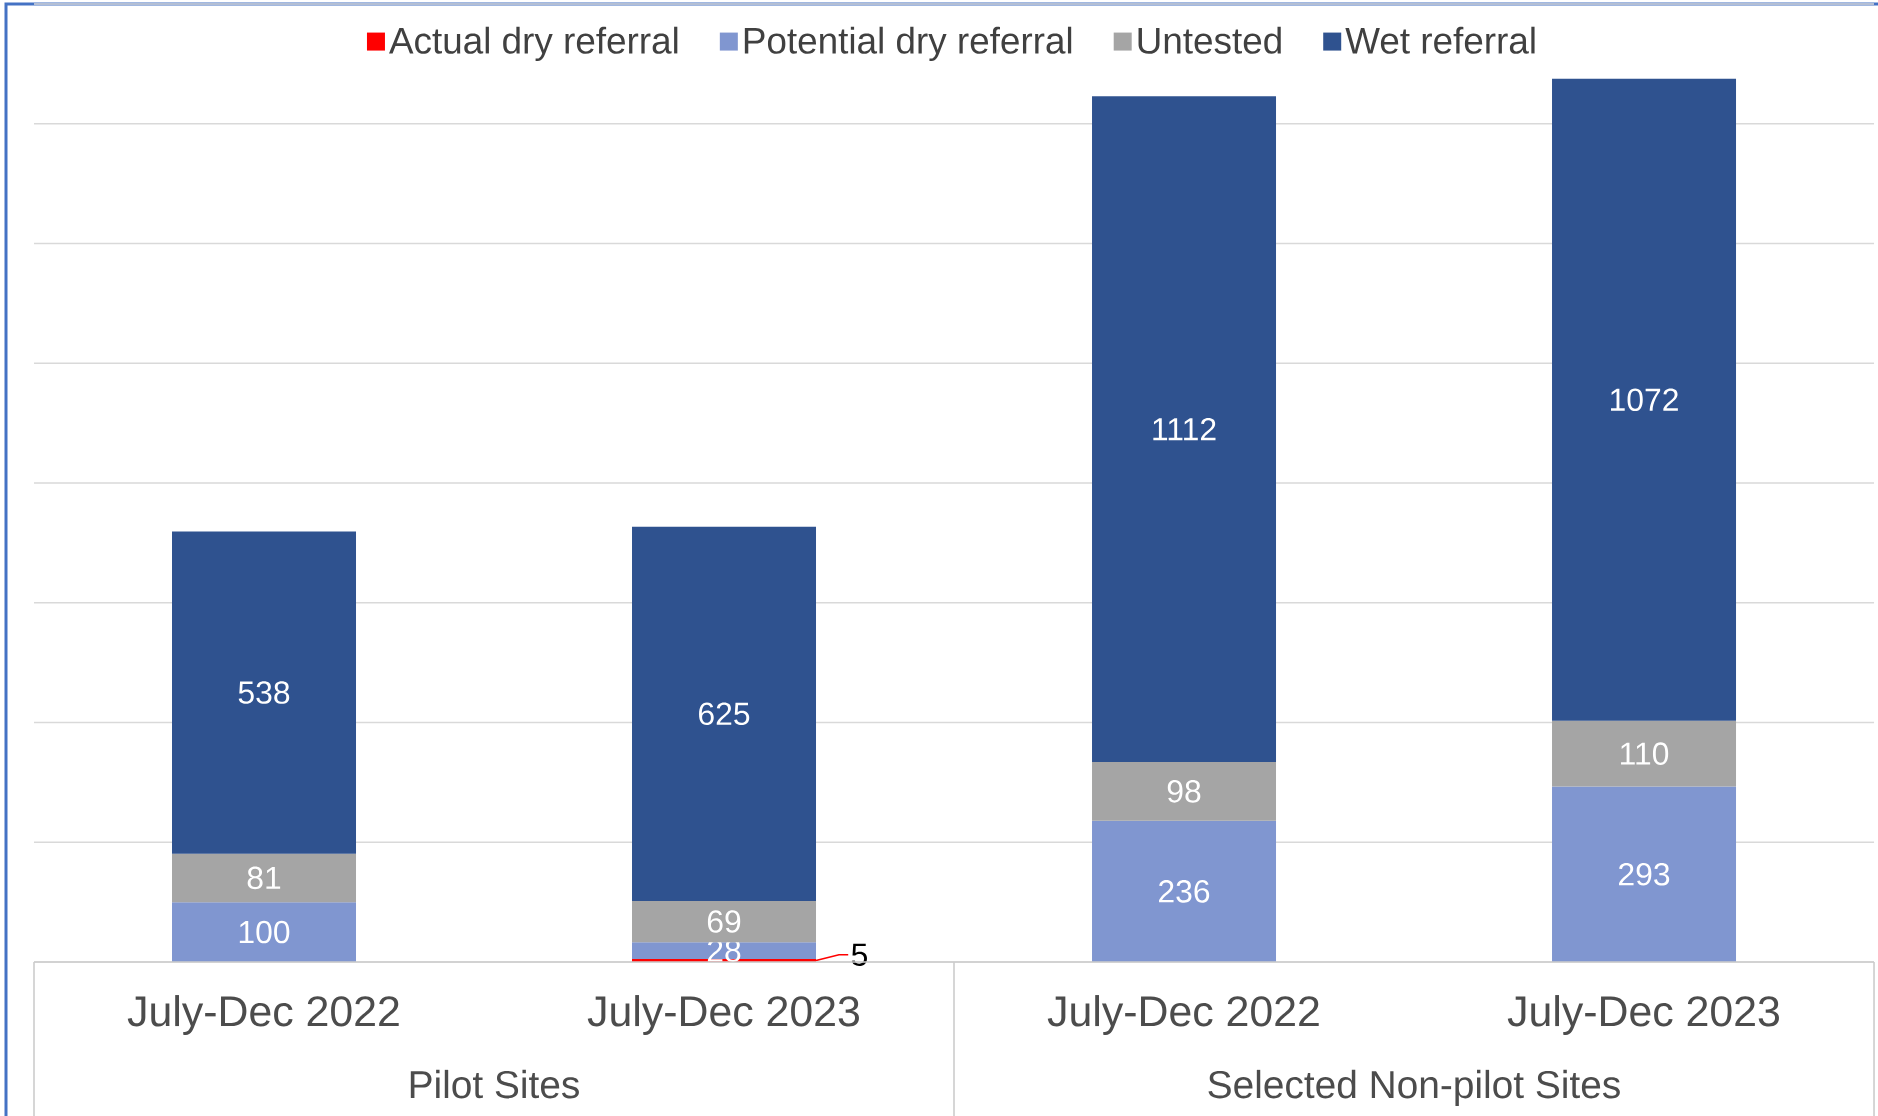 The image size is (1878, 1116). Describe the element at coordinates (859, 954) in the screenshot. I see `data-label: 5` at that location.